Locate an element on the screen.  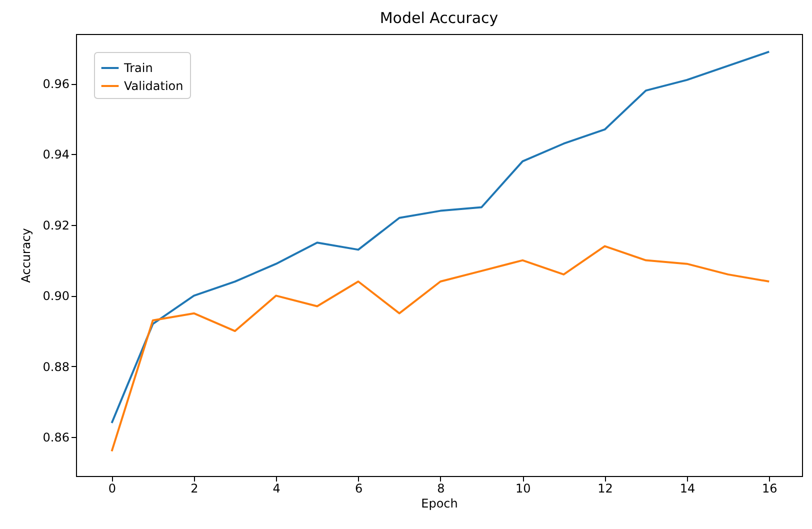
x-axis-title: Epoch is located at coordinates (439, 503).